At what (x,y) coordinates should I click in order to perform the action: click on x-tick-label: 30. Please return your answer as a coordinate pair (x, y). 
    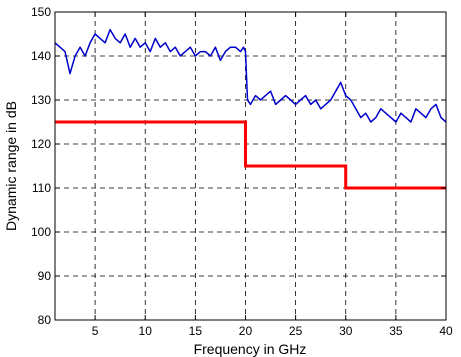
    Looking at the image, I should click on (346, 331).